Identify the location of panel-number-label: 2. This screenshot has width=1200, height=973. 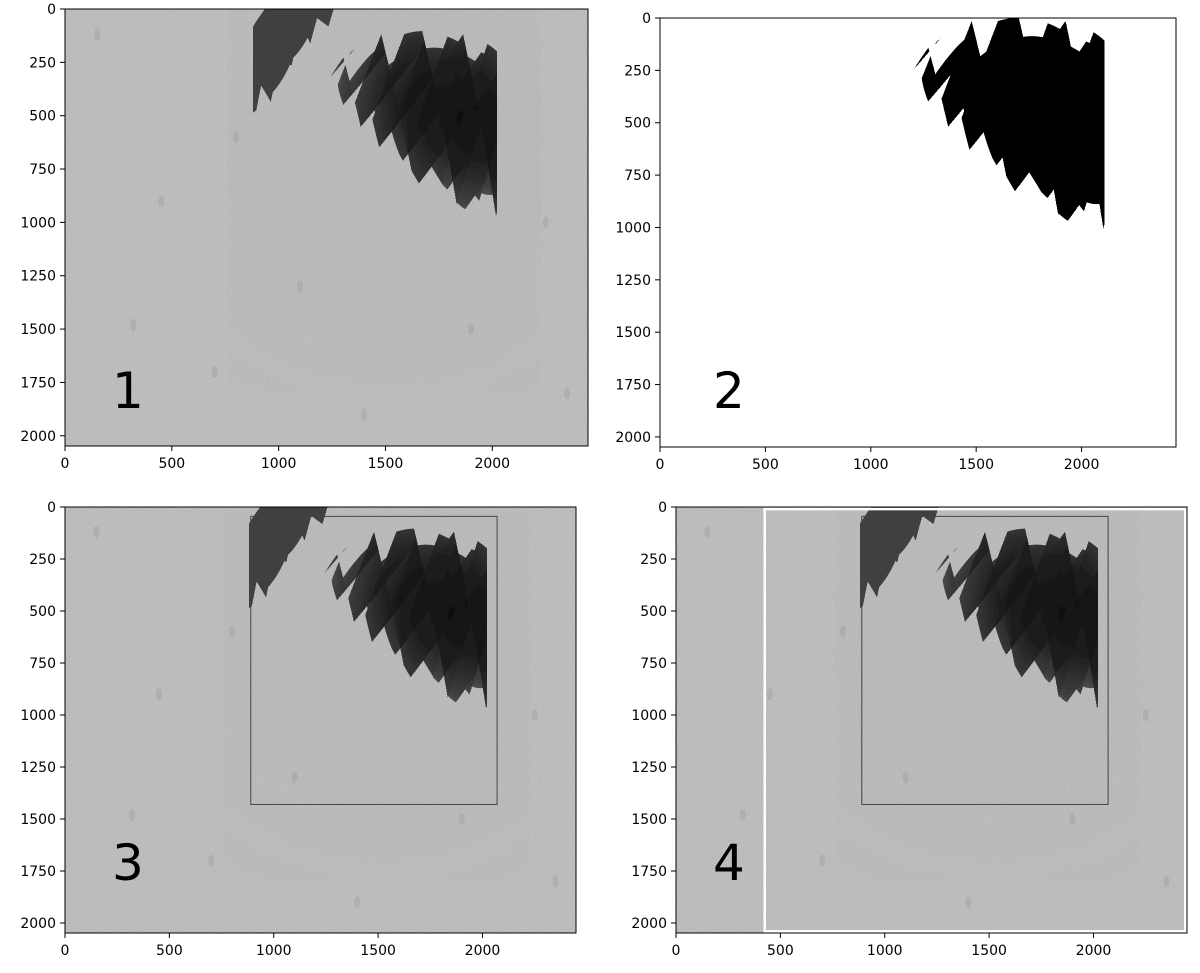
(729, 391).